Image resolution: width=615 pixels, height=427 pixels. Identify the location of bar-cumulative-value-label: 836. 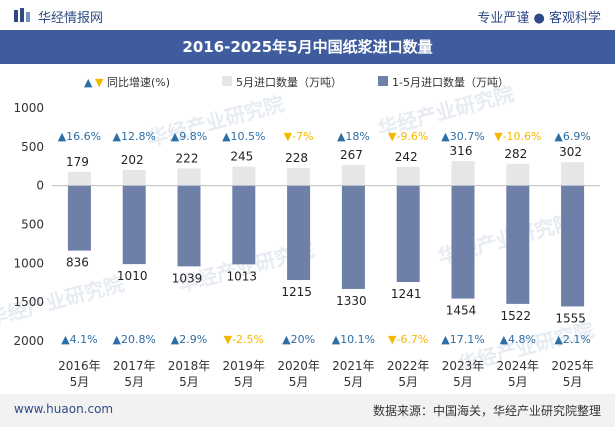
(77, 263).